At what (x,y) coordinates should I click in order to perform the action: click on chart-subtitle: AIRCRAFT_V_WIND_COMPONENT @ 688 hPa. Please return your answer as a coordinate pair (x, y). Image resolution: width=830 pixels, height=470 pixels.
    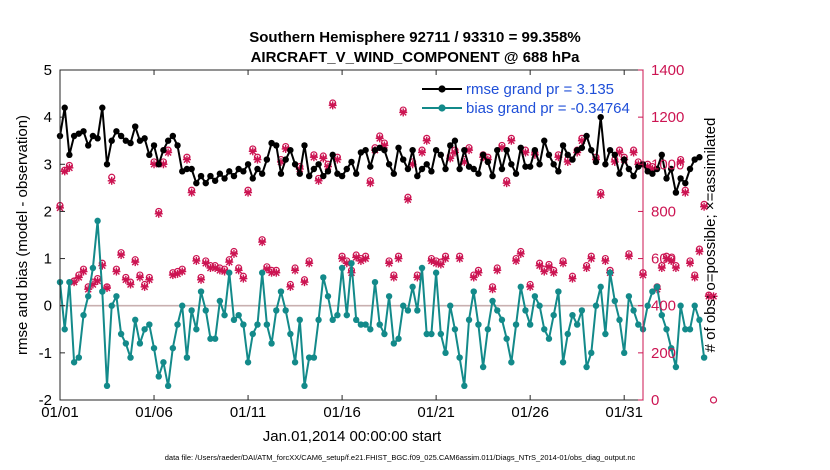
    Looking at the image, I should click on (416, 57).